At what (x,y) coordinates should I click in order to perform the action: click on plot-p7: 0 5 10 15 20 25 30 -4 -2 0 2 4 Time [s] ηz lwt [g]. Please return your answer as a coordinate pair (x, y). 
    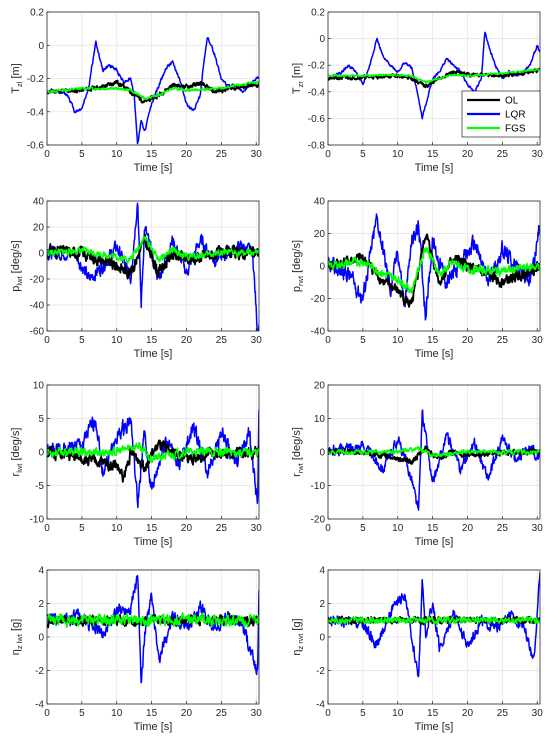
    Looking at the image, I should click on (136, 650).